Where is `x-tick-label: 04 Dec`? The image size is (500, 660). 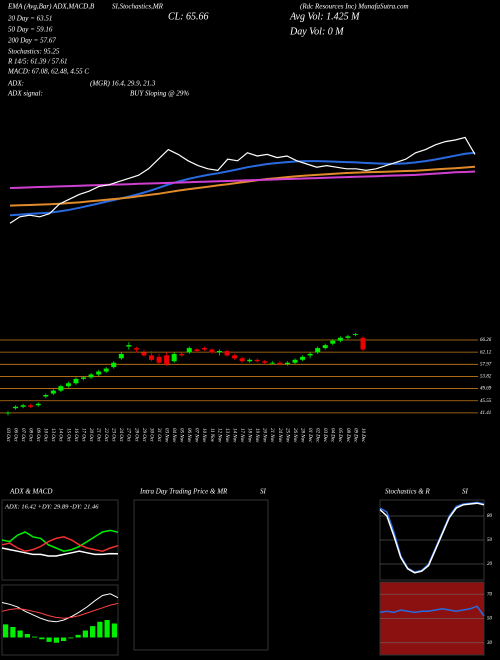
x-tick-label: 04 Dec is located at coordinates (332, 435).